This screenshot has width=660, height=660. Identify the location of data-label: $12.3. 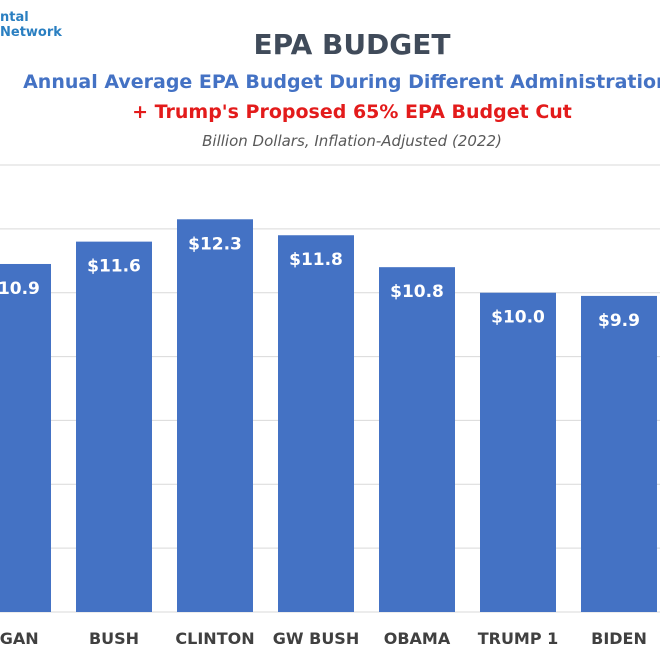
(215, 244).